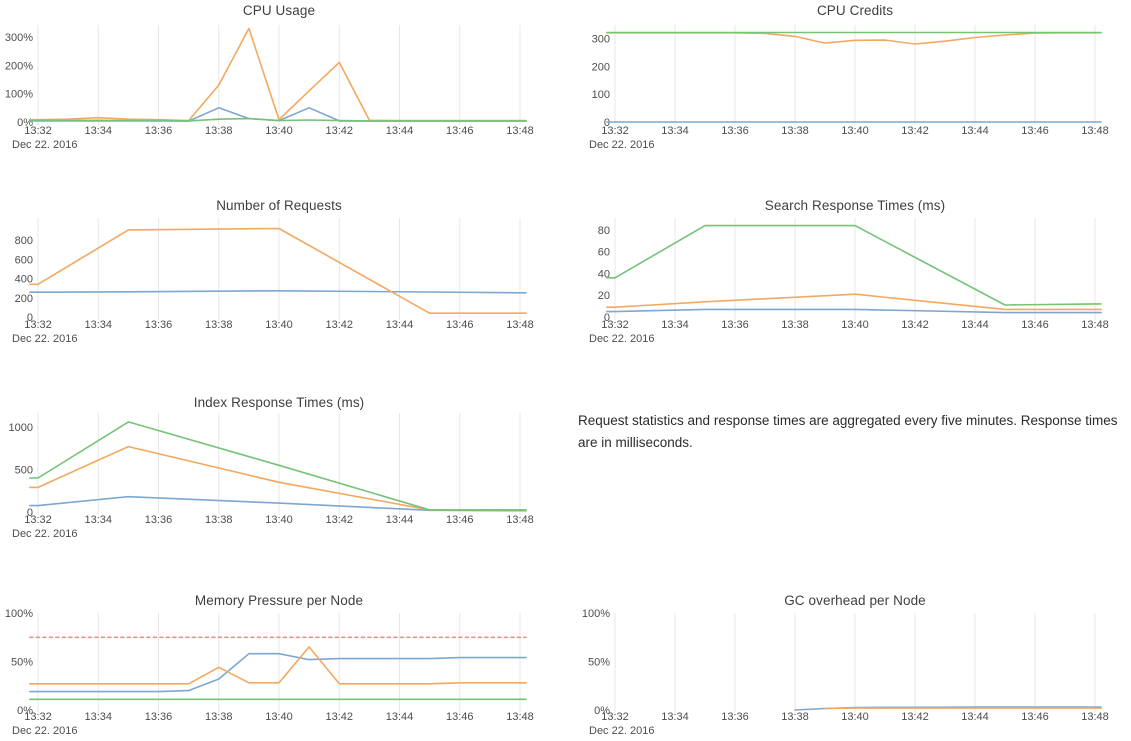  I want to click on y-tick-label: 60, so click(604, 253).